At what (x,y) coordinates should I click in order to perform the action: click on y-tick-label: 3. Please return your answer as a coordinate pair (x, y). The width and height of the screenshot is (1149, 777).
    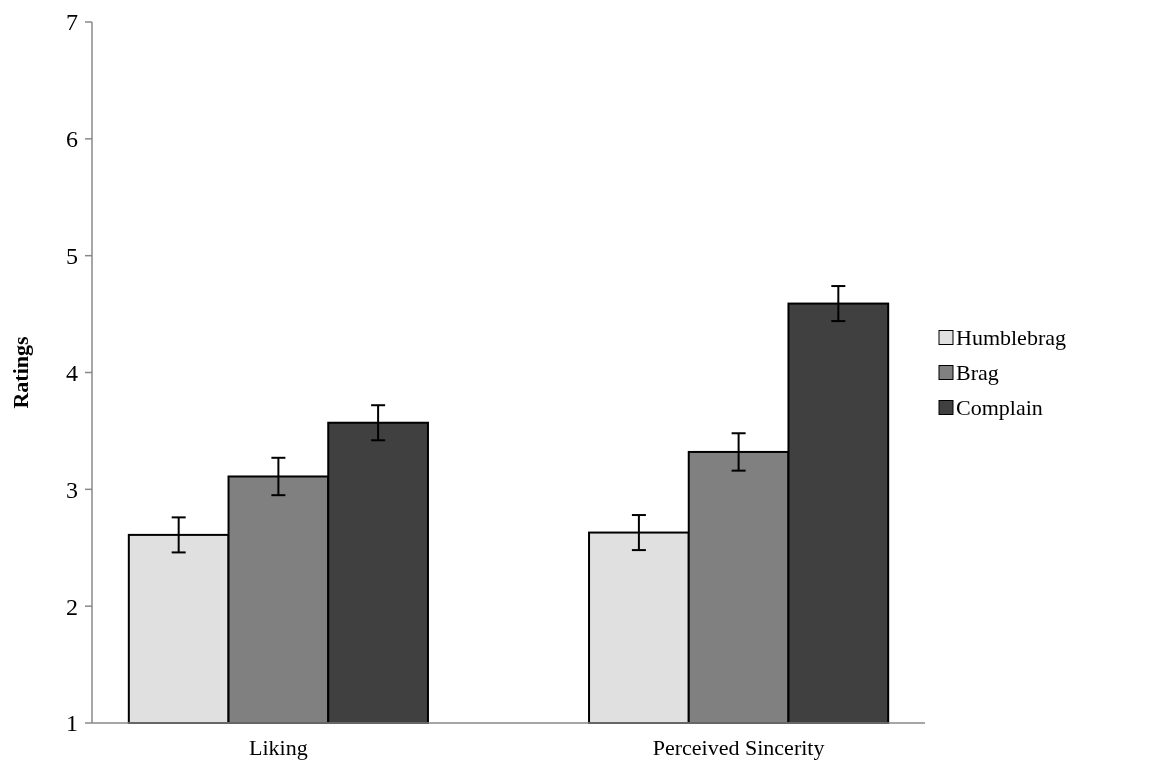
    Looking at the image, I should click on (72, 489).